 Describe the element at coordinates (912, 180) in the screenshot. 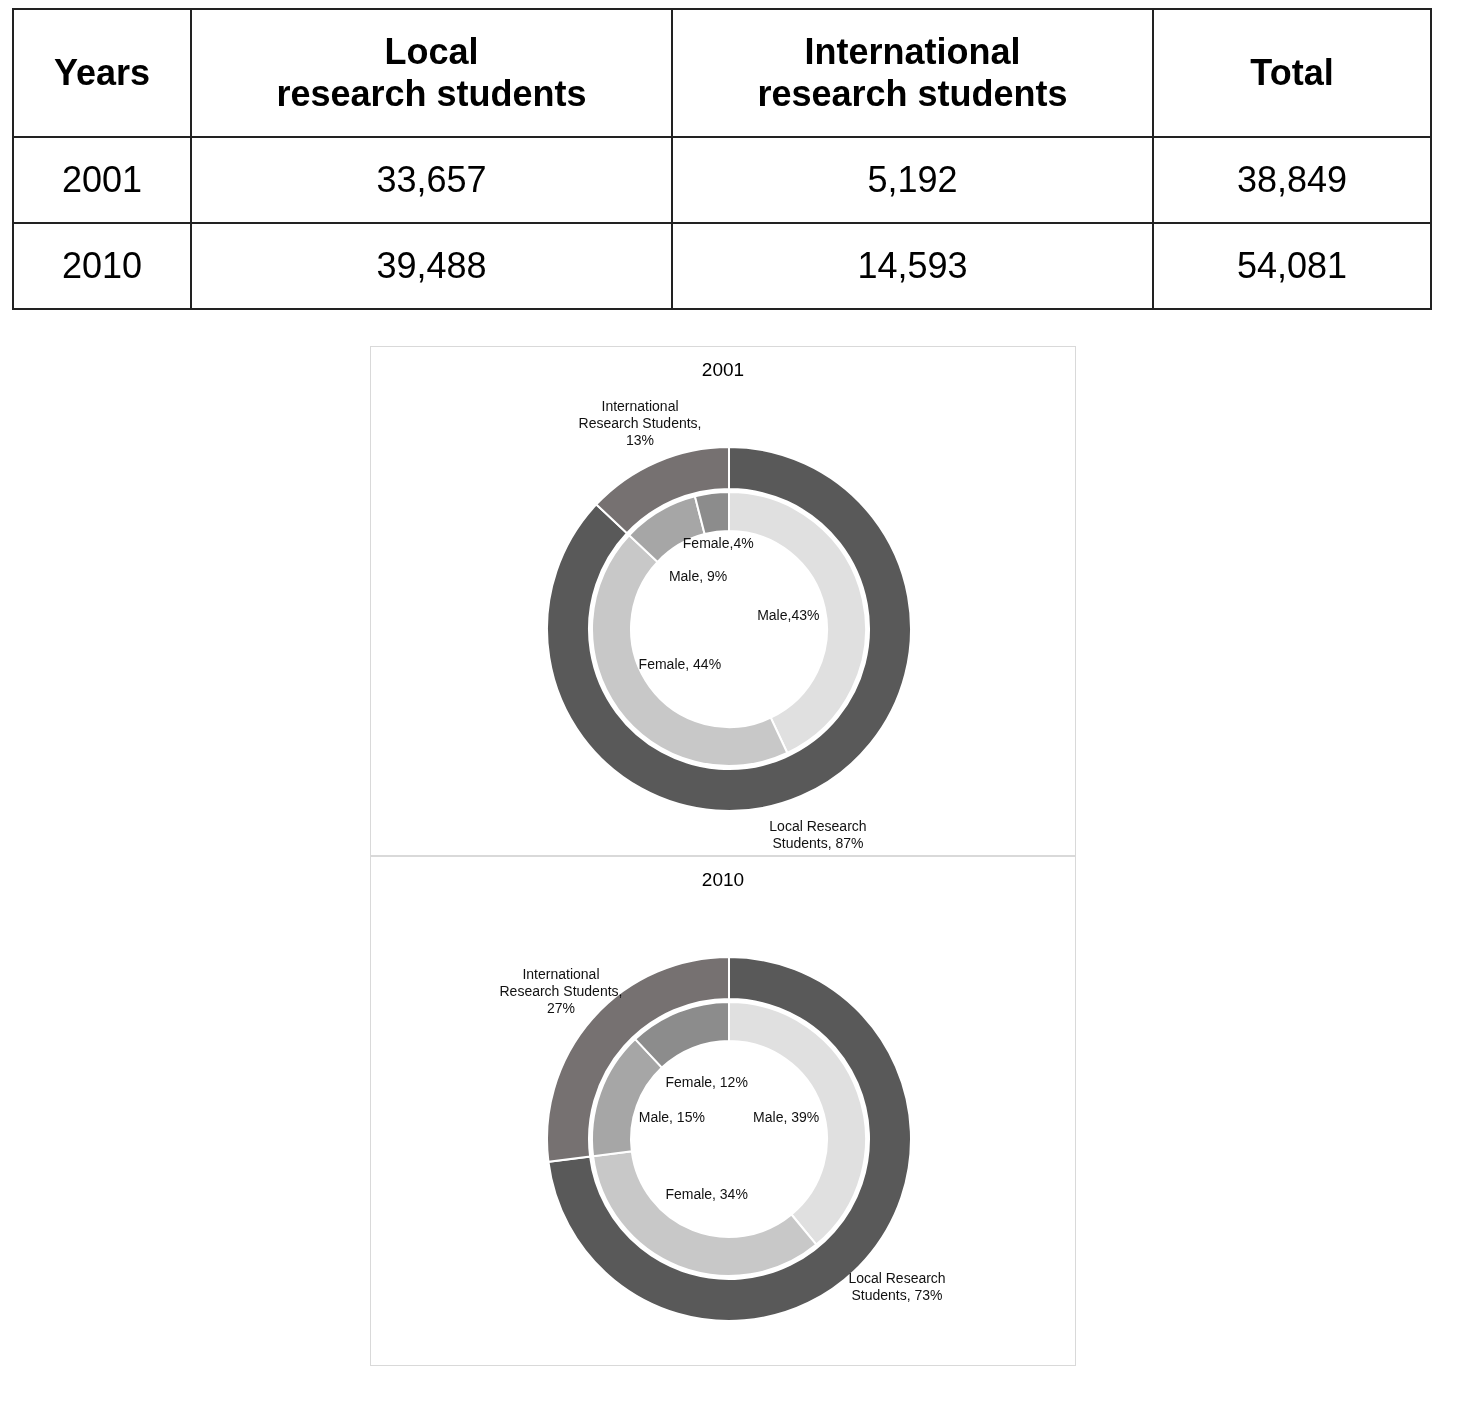

I see `data-label: 5,192` at that location.